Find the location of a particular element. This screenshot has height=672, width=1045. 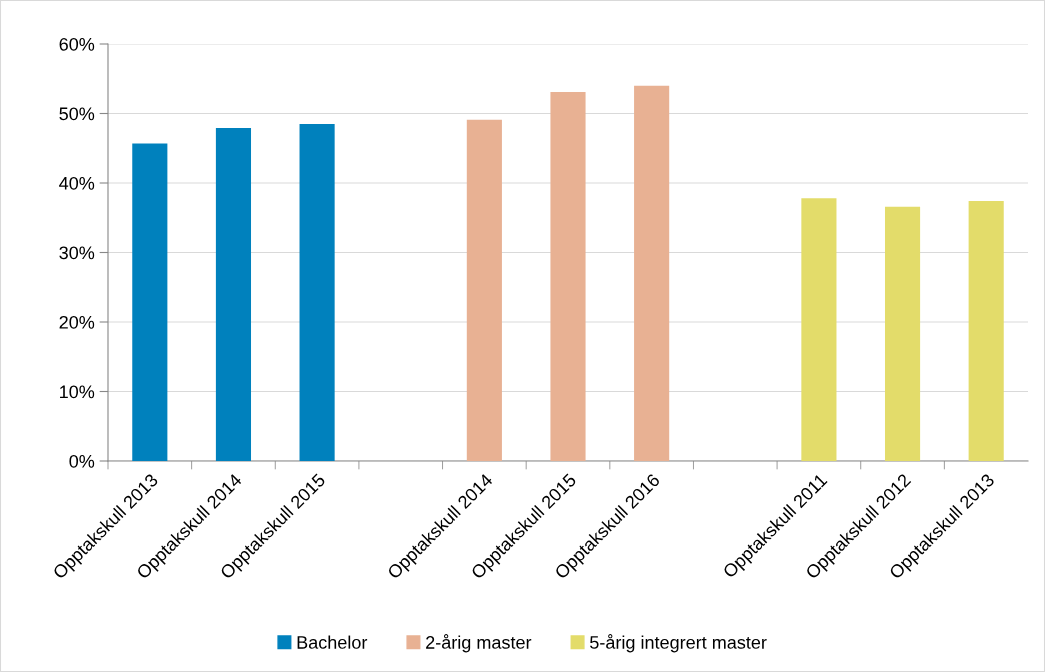

y-tick-label: 20% is located at coordinates (77, 322).